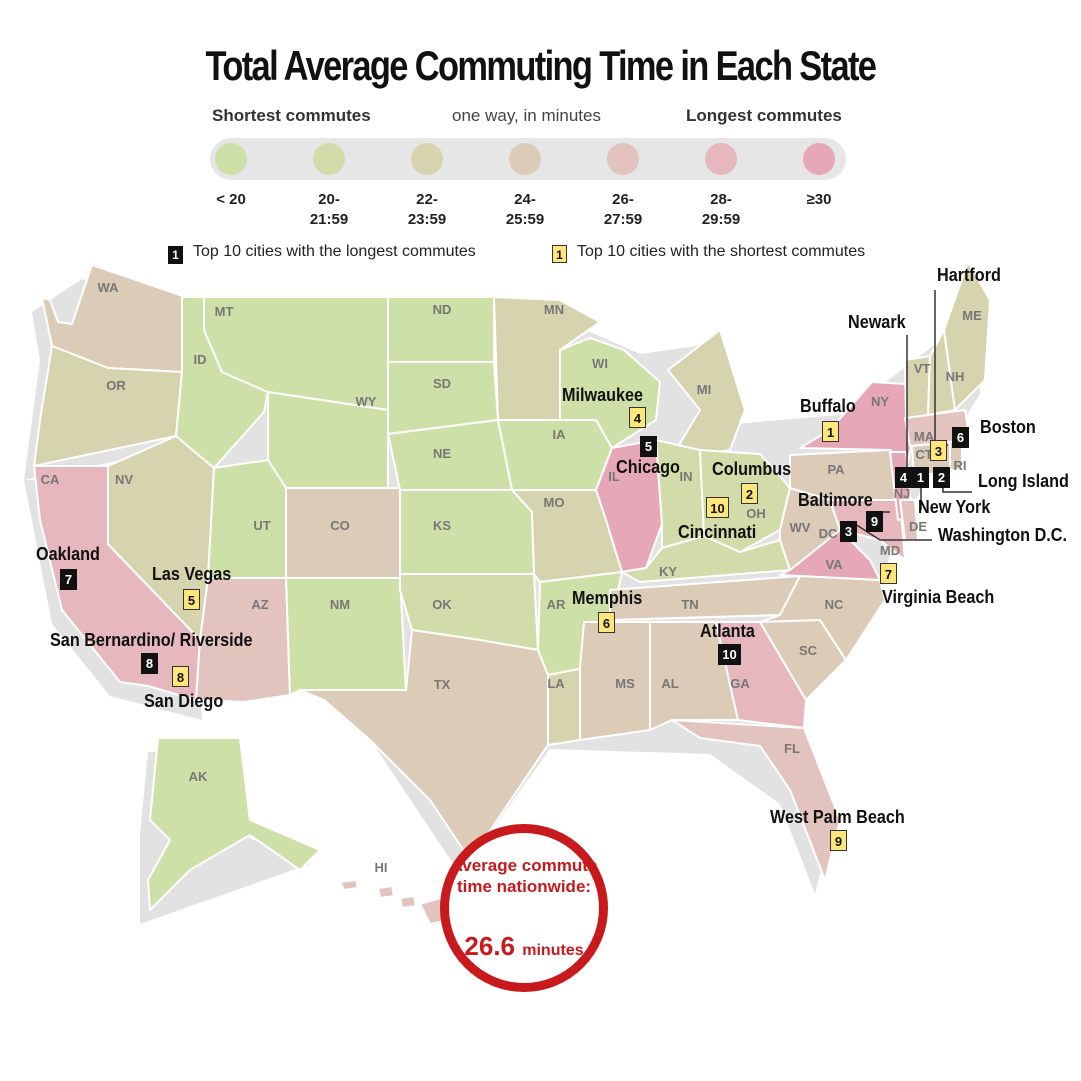  What do you see at coordinates (554, 309) in the screenshot?
I see `state-label-mn: MN` at bounding box center [554, 309].